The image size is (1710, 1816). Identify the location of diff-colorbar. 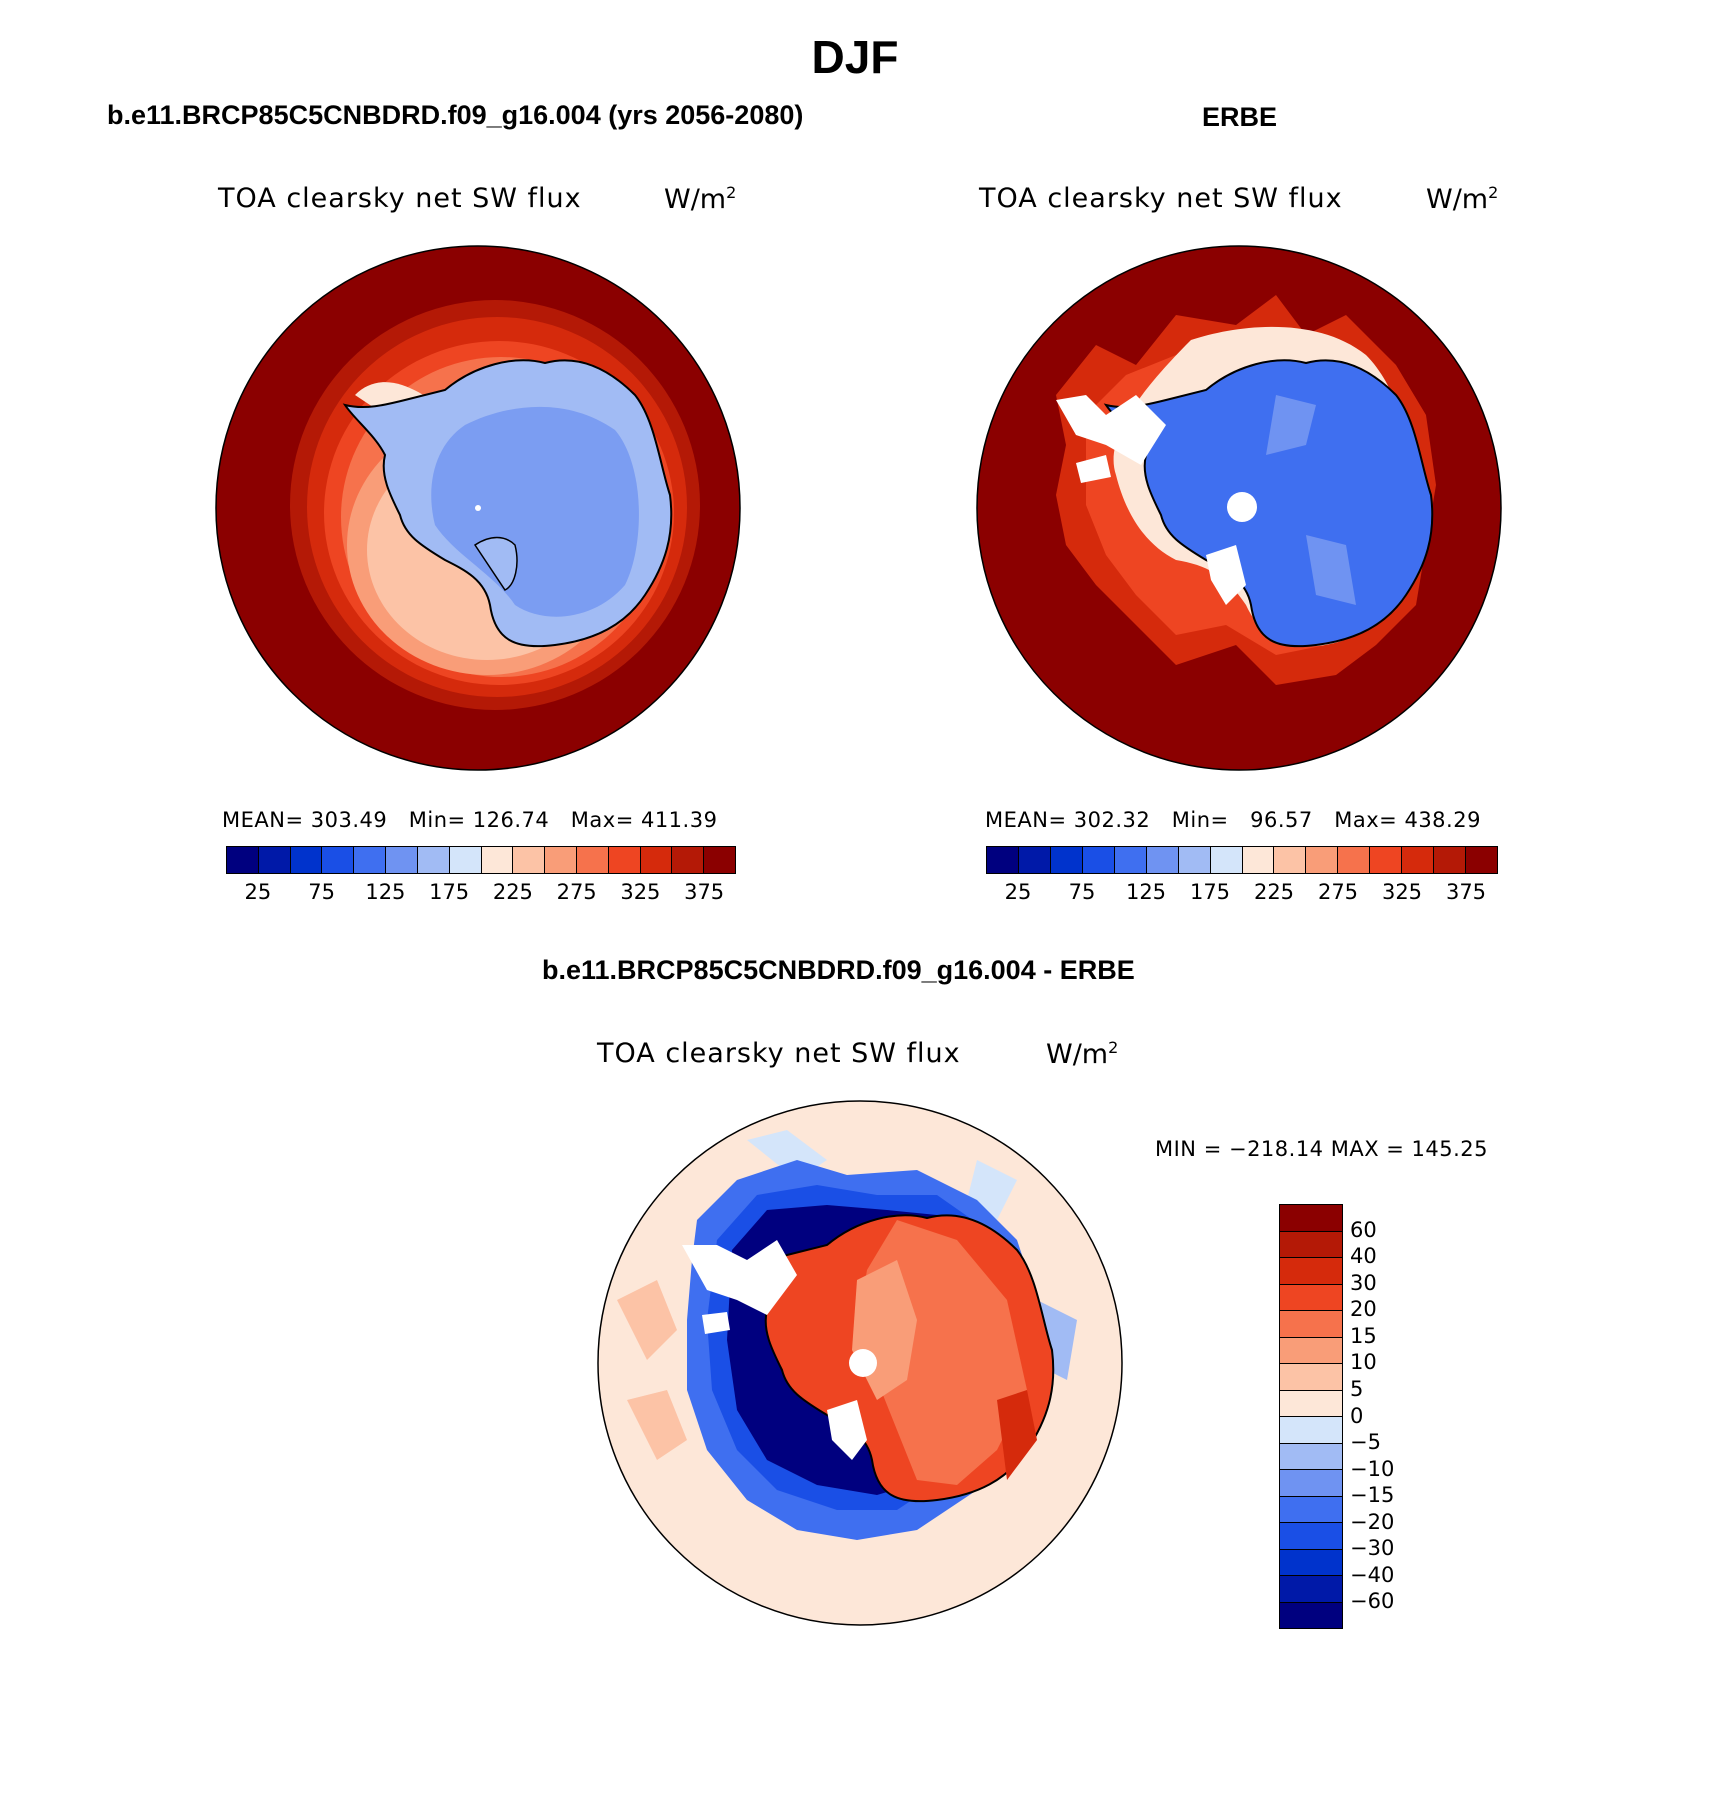
(1311, 1416).